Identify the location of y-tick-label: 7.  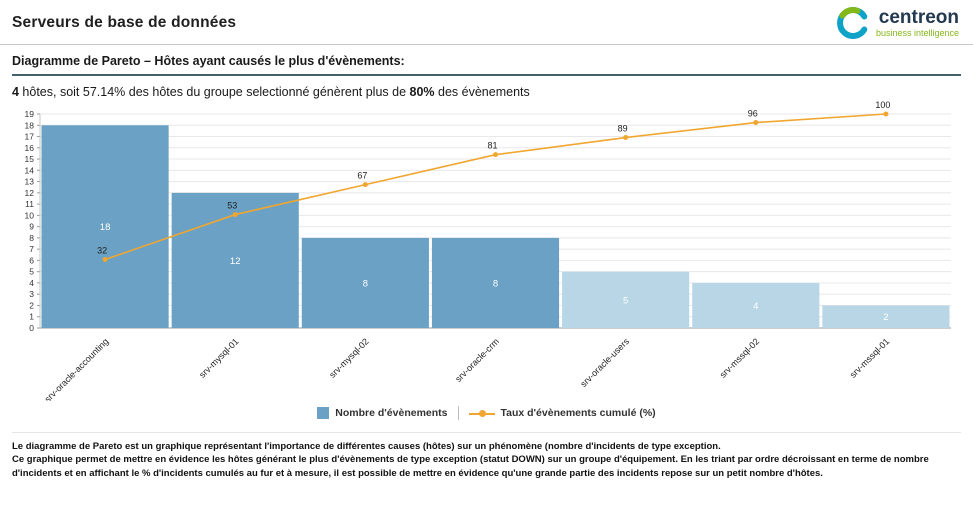
(31, 249).